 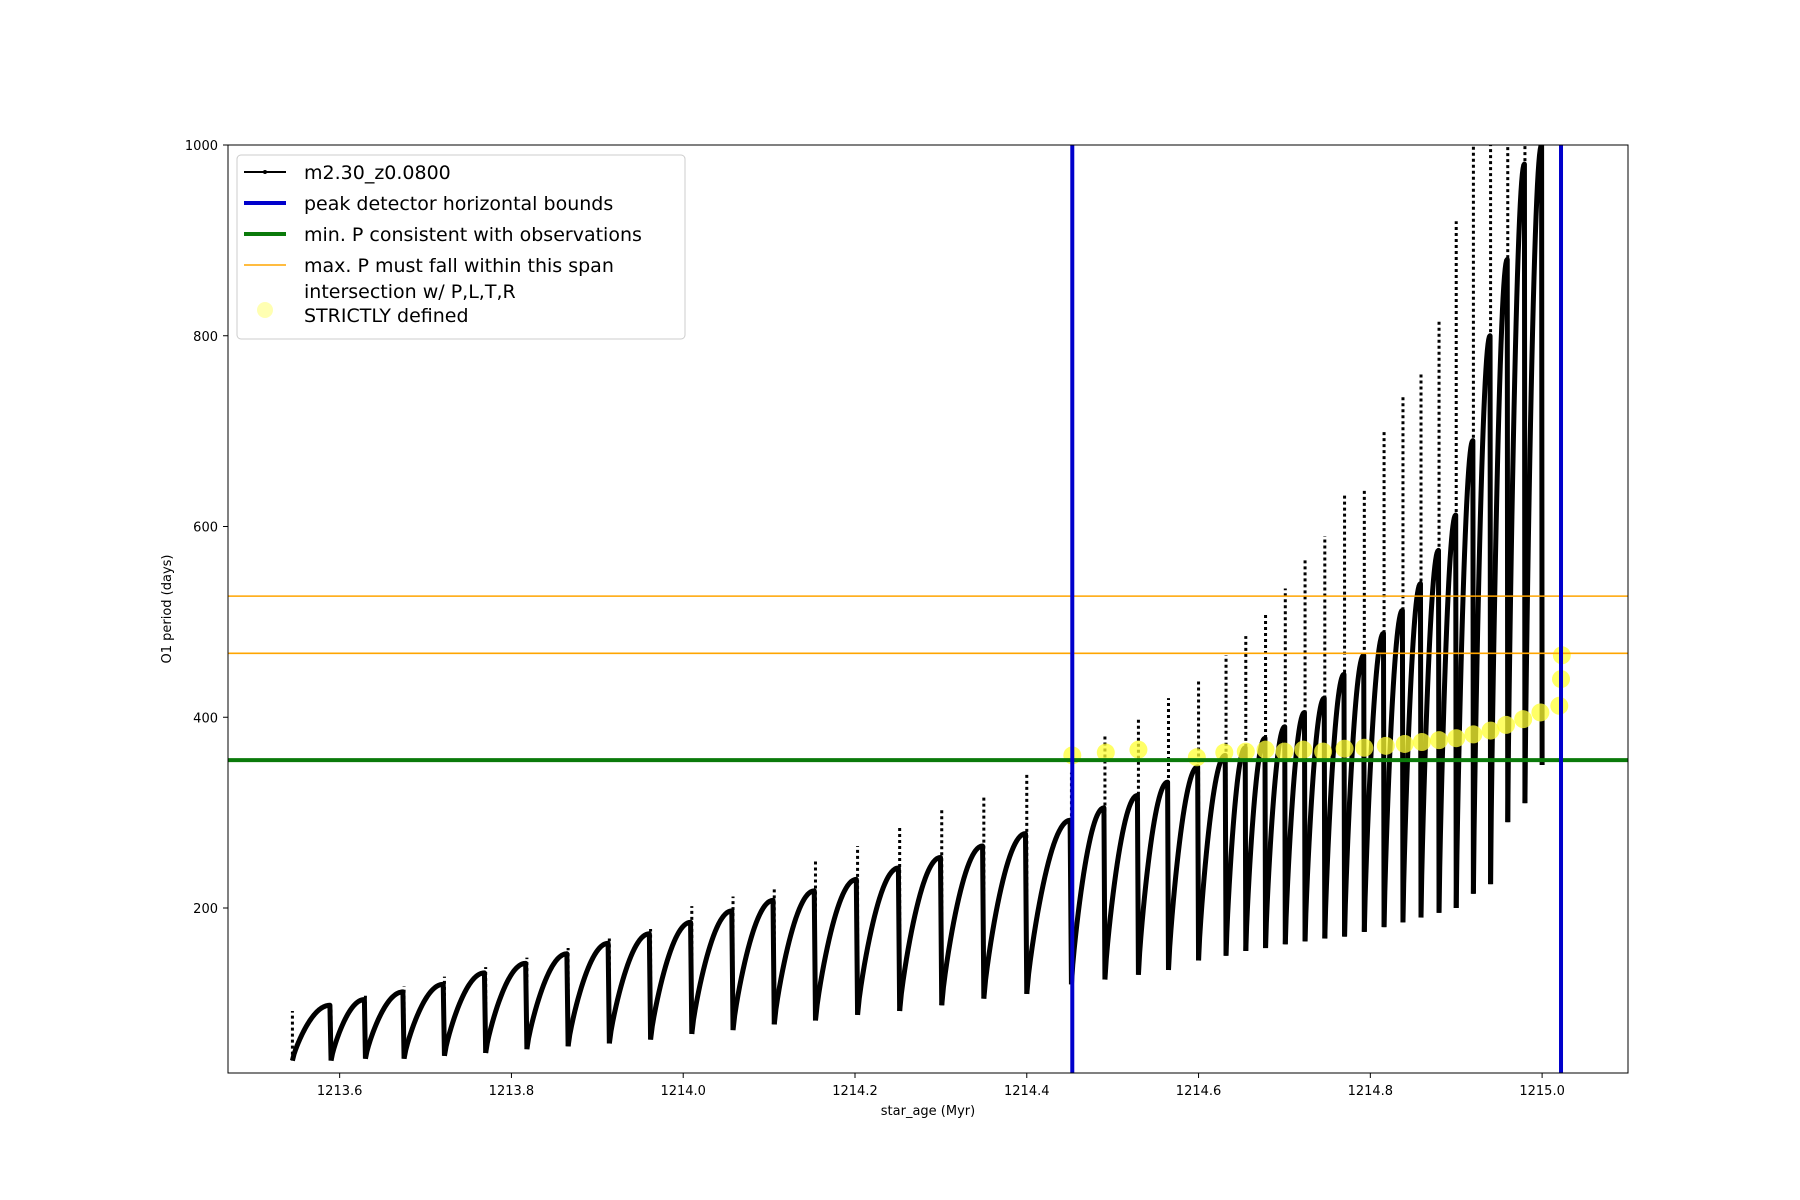 I want to click on y-tick-label: 600, so click(x=205, y=528).